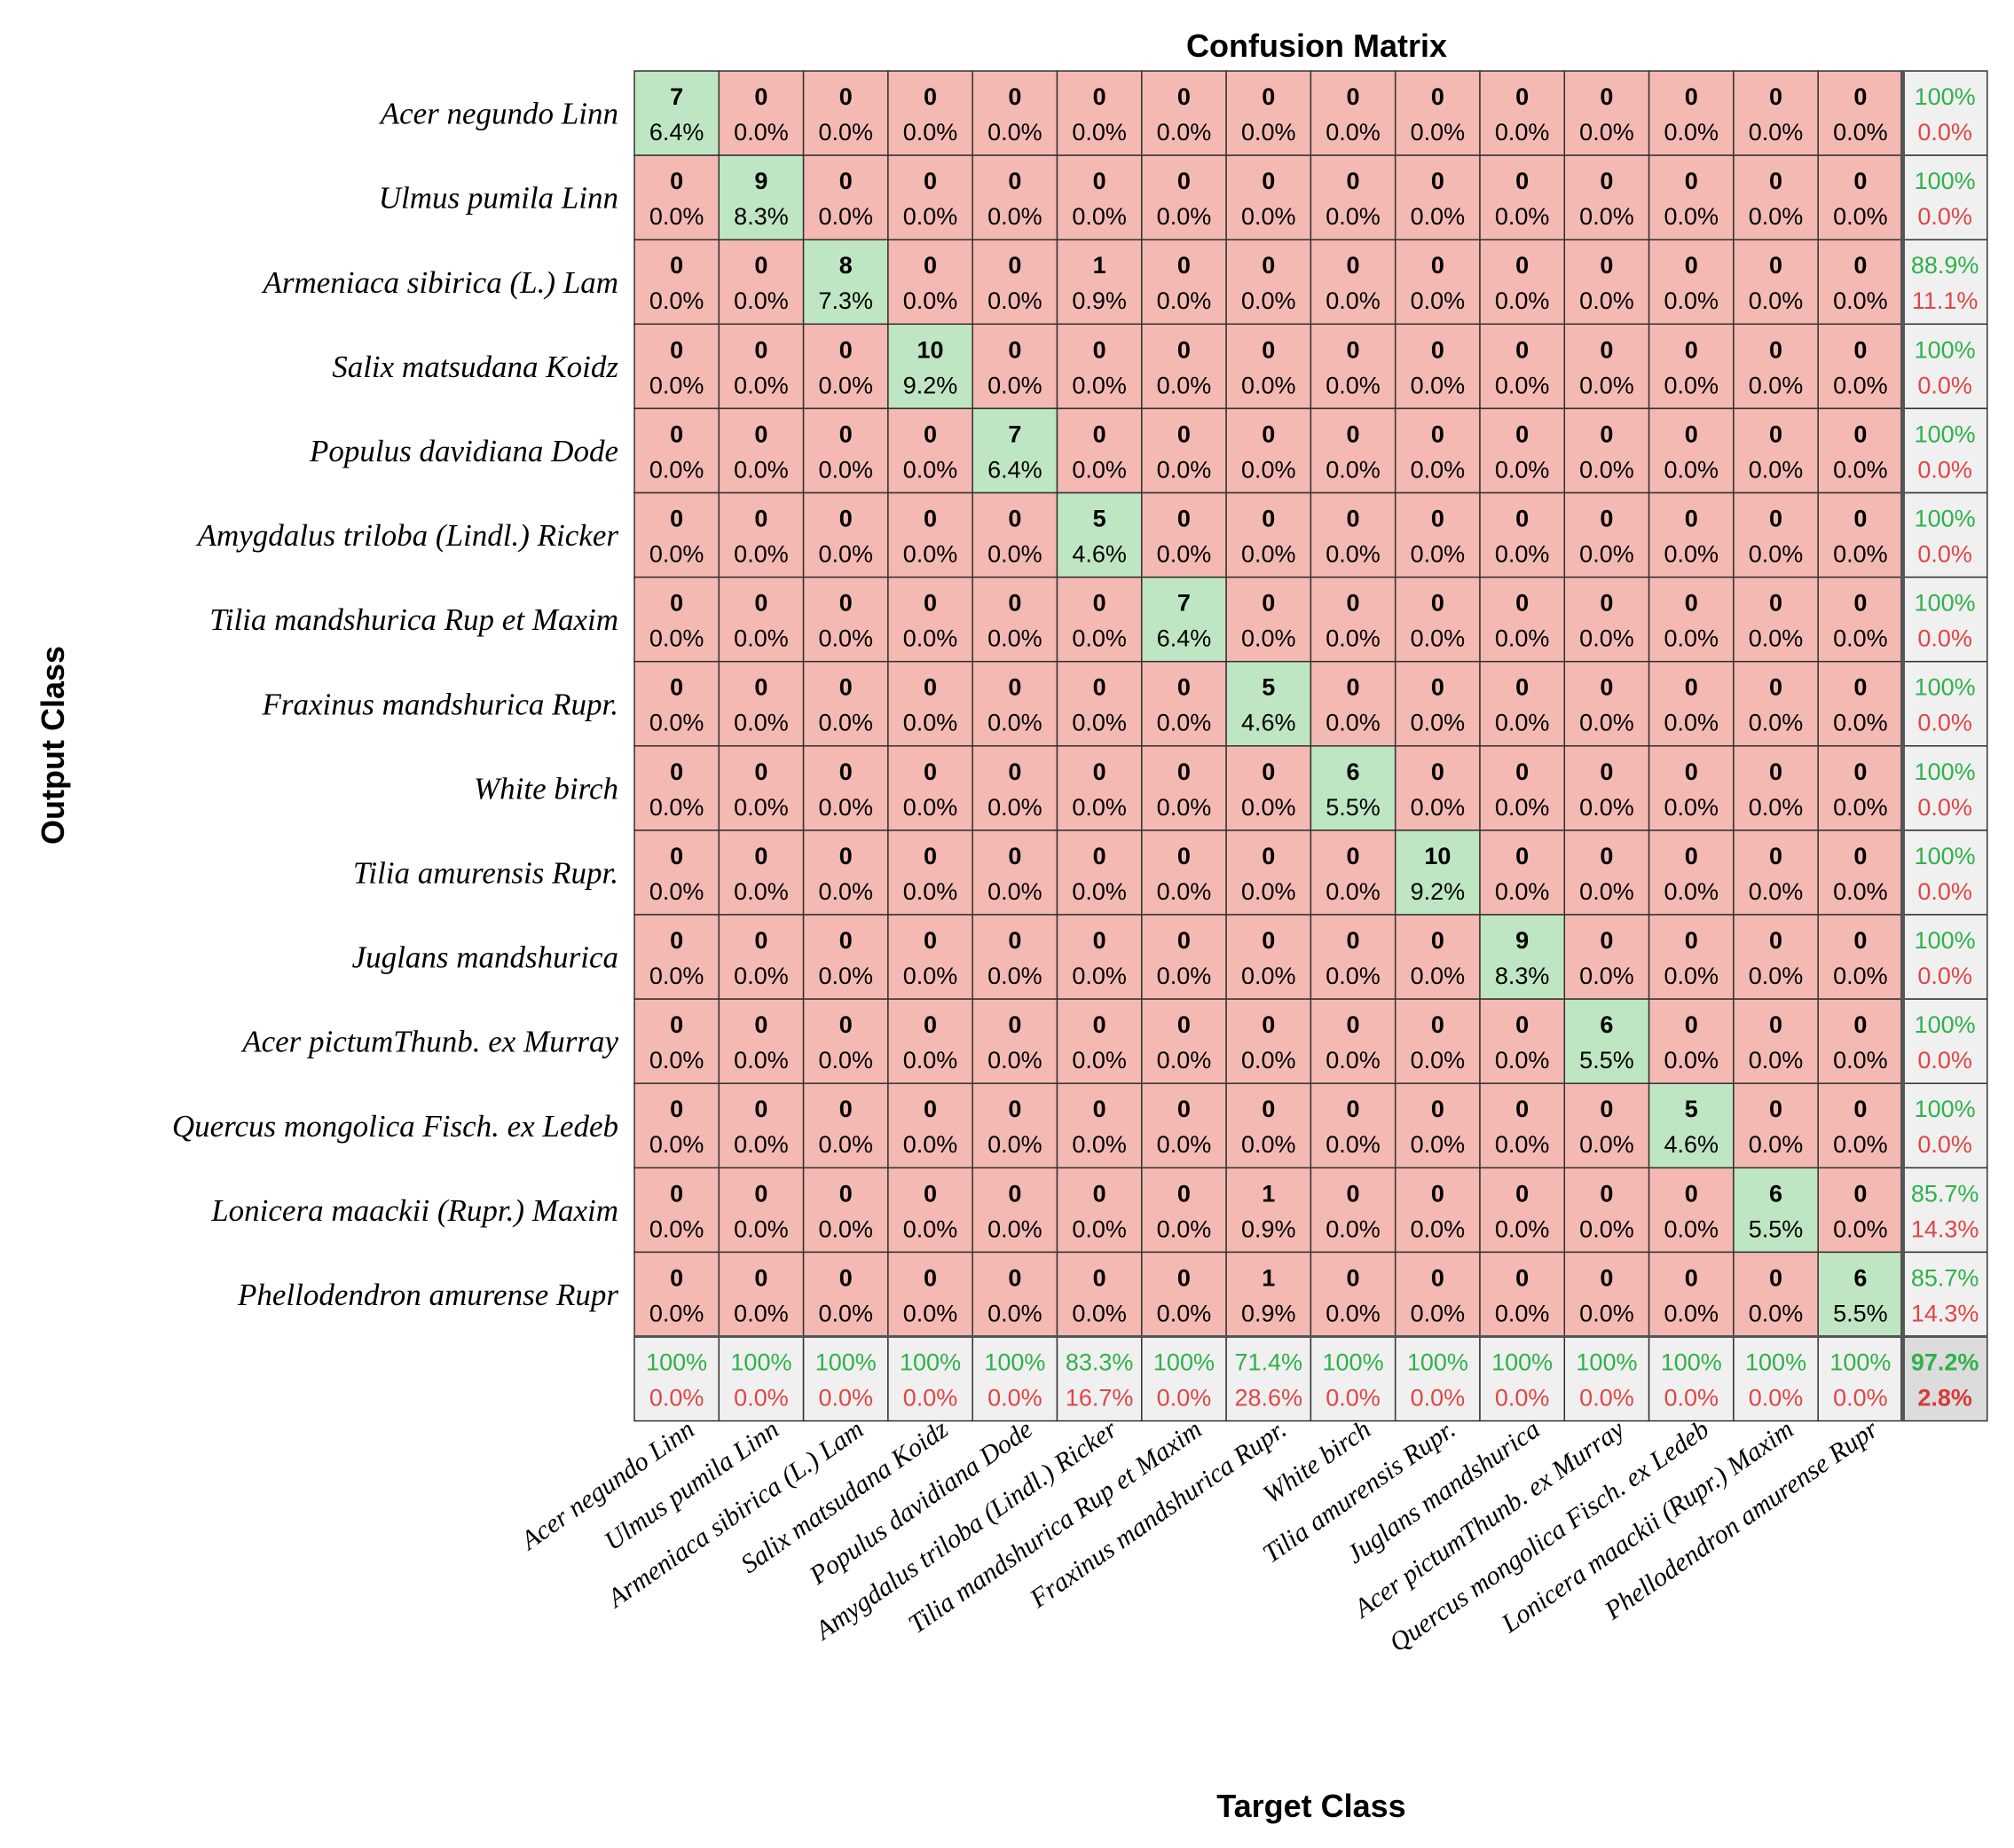 Image resolution: width=2014 pixels, height=1848 pixels. What do you see at coordinates (930, 349) in the screenshot?
I see `cell-count: 10` at bounding box center [930, 349].